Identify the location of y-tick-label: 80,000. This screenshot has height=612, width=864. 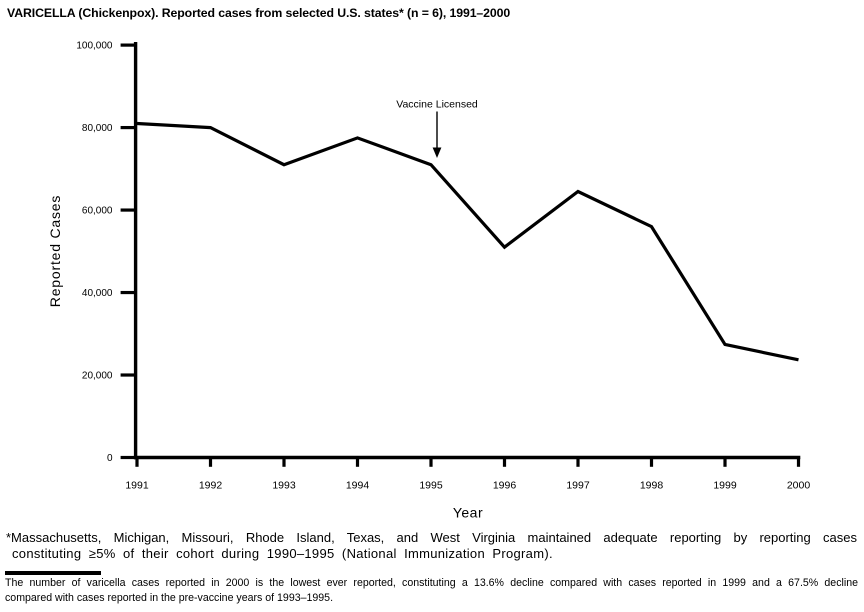
(97, 128).